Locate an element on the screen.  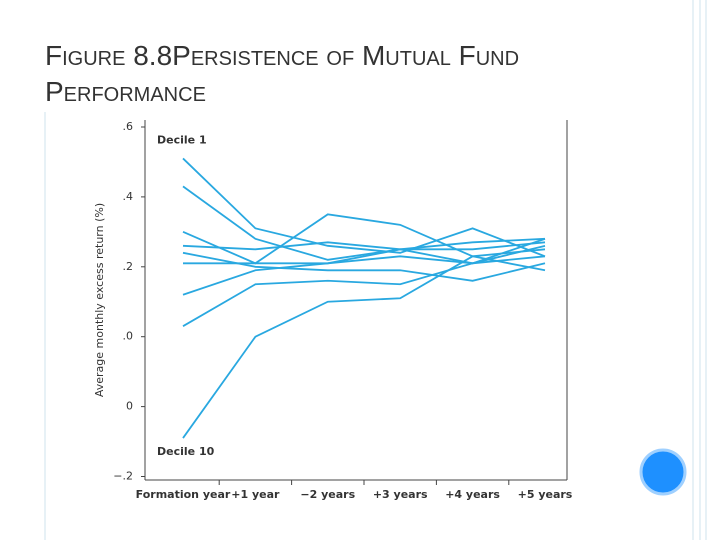
annotation: Decile 10 is located at coordinates (186, 451).